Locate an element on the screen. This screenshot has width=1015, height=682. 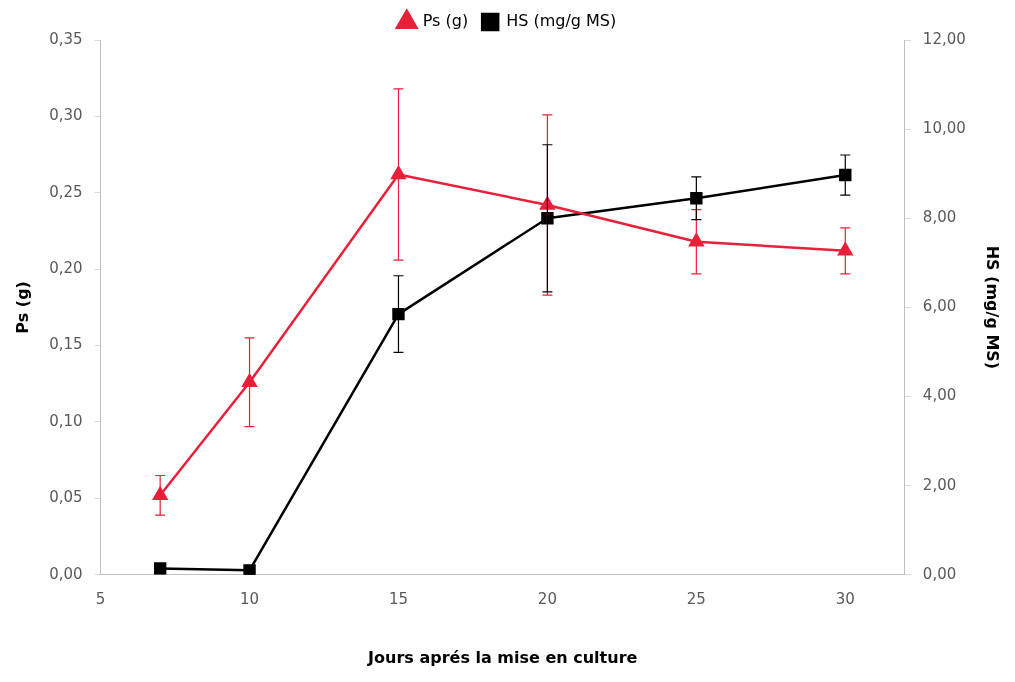
x-tick-label: 5 is located at coordinates (100, 598).